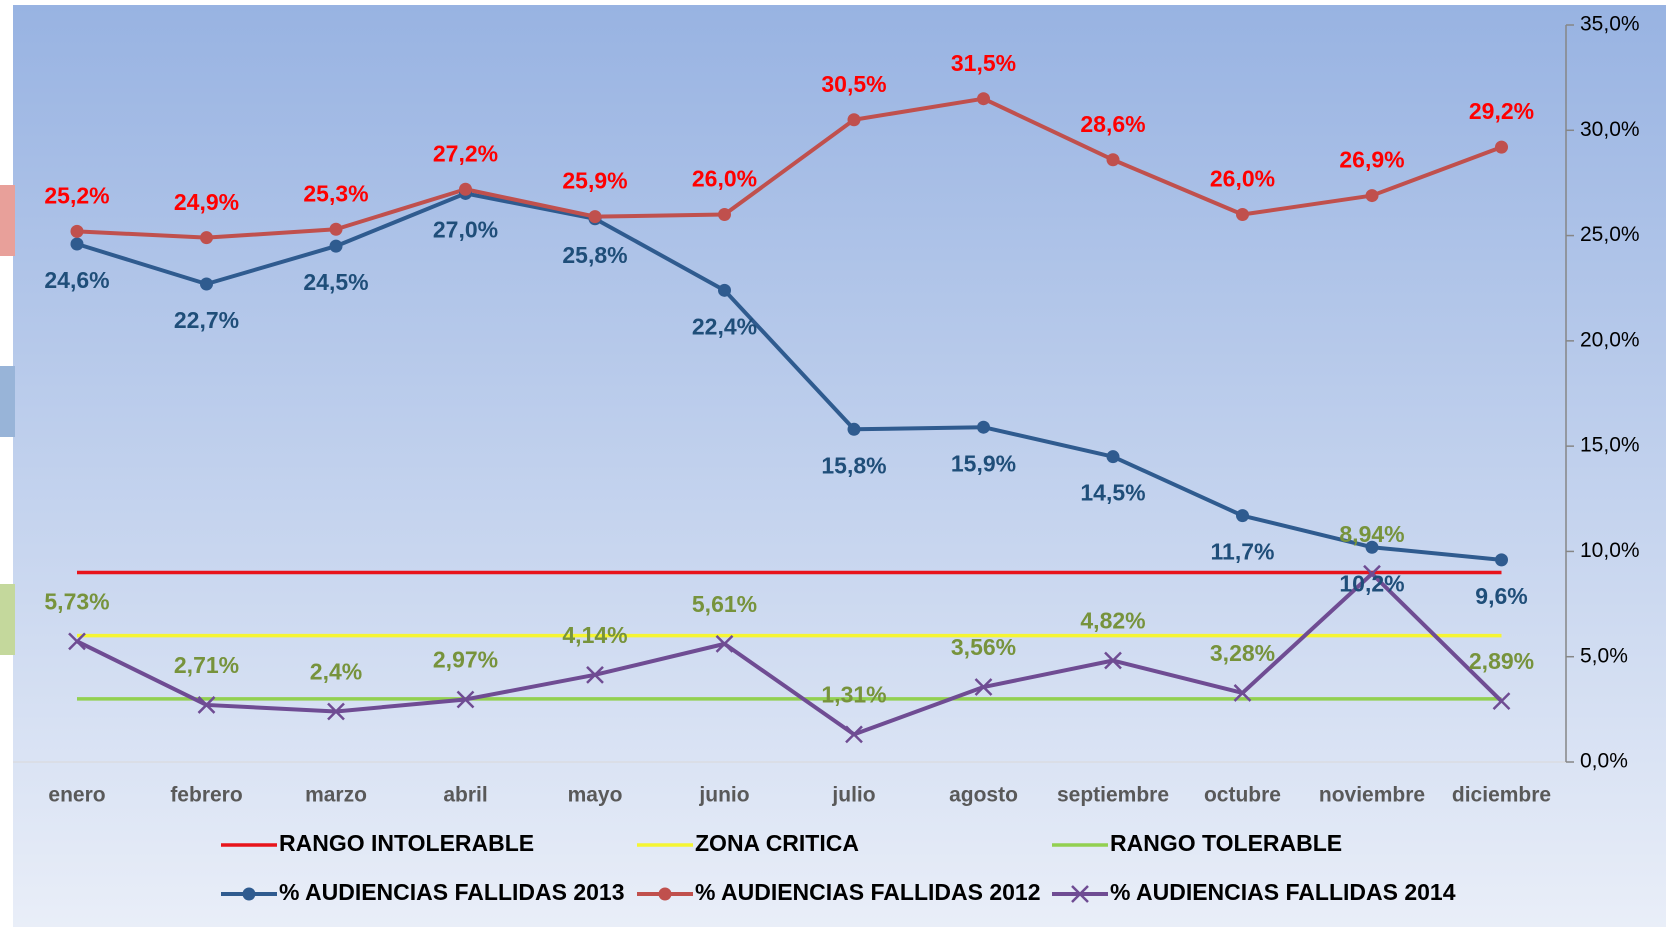  I want to click on data-label: 25,2%, so click(76, 195).